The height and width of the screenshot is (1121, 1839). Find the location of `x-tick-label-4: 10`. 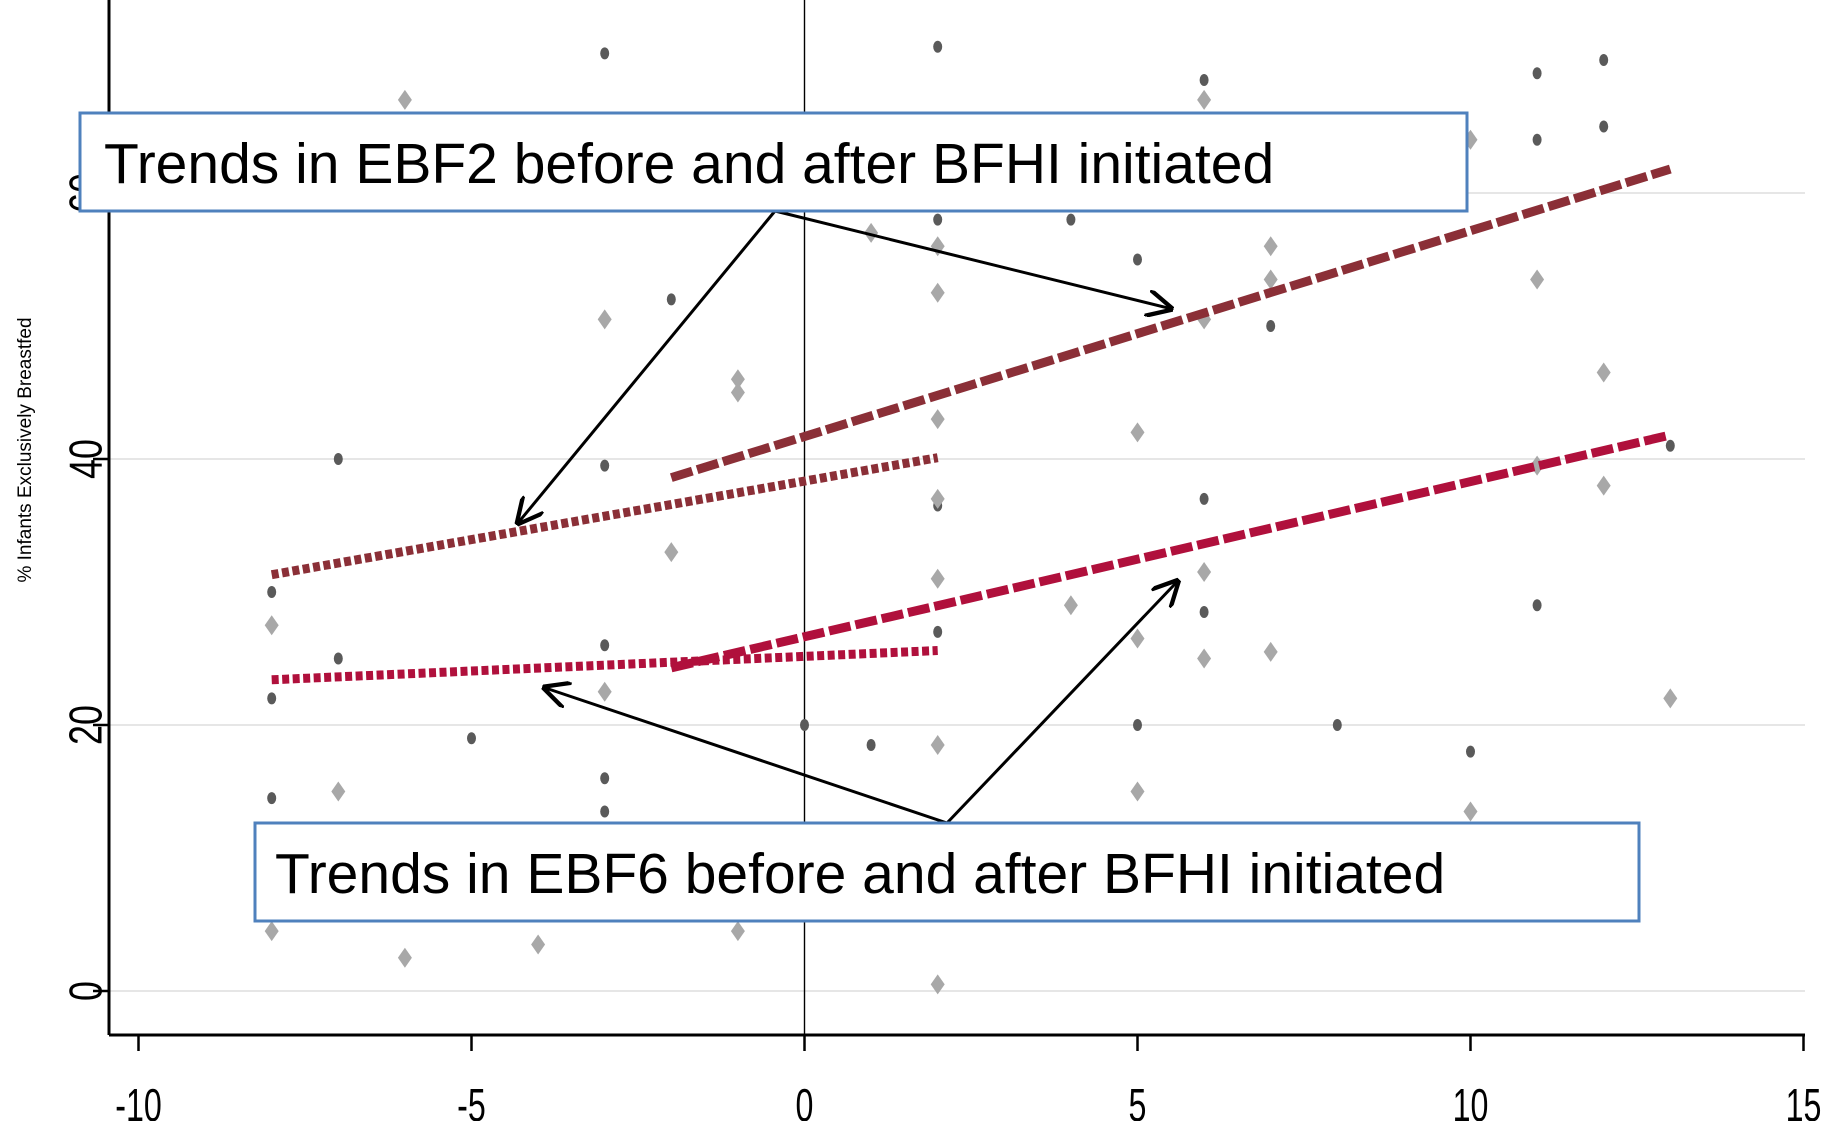

x-tick-label-4: 10 is located at coordinates (1471, 1100).